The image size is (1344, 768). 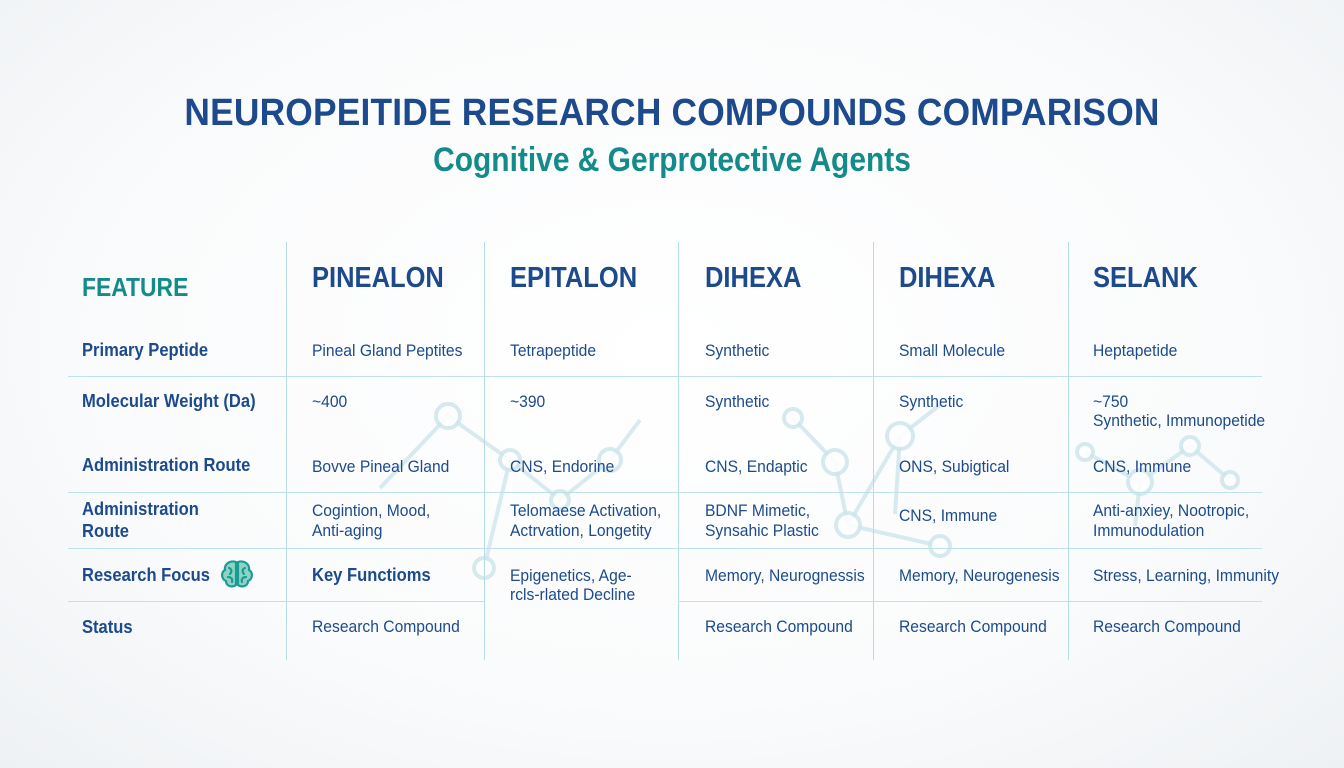 I want to click on table-cell: Telomaese Activation,, so click(x=586, y=510).